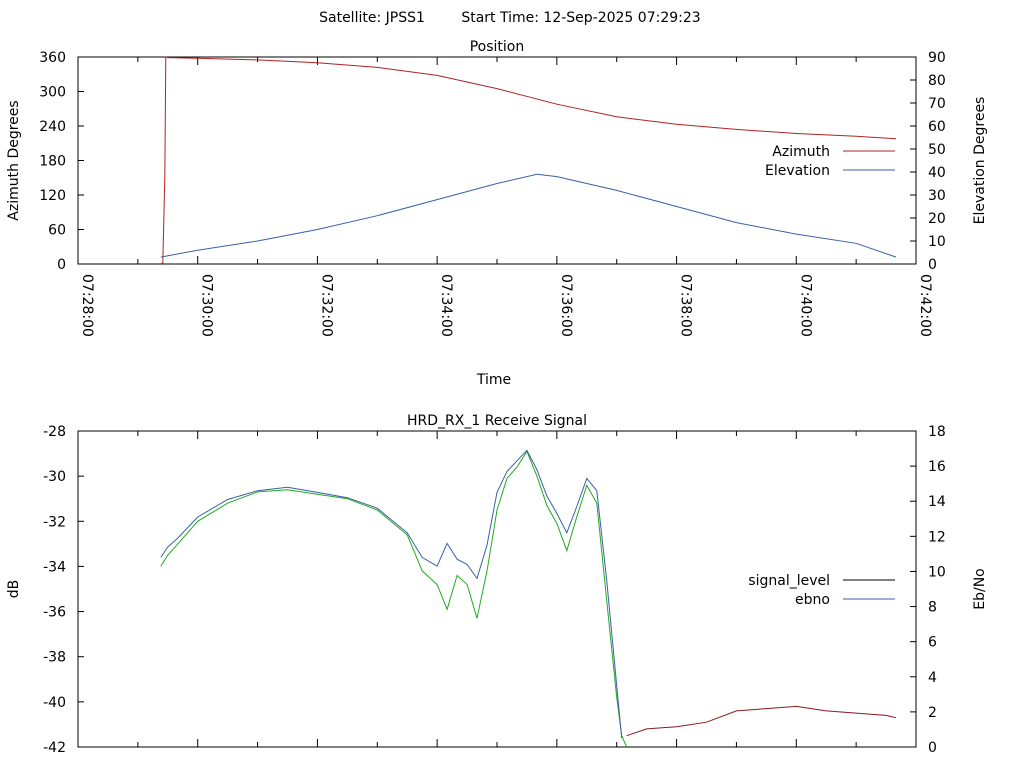  What do you see at coordinates (54, 432) in the screenshot?
I see `y-left-tick-label: -28` at bounding box center [54, 432].